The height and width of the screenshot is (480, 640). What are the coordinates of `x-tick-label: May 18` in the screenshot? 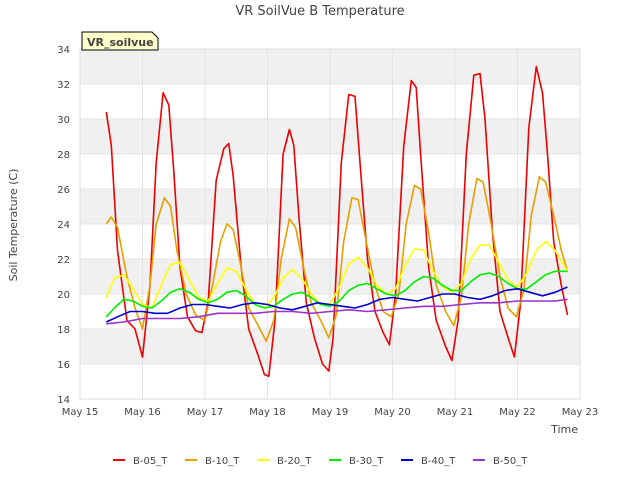 It's located at (267, 412).